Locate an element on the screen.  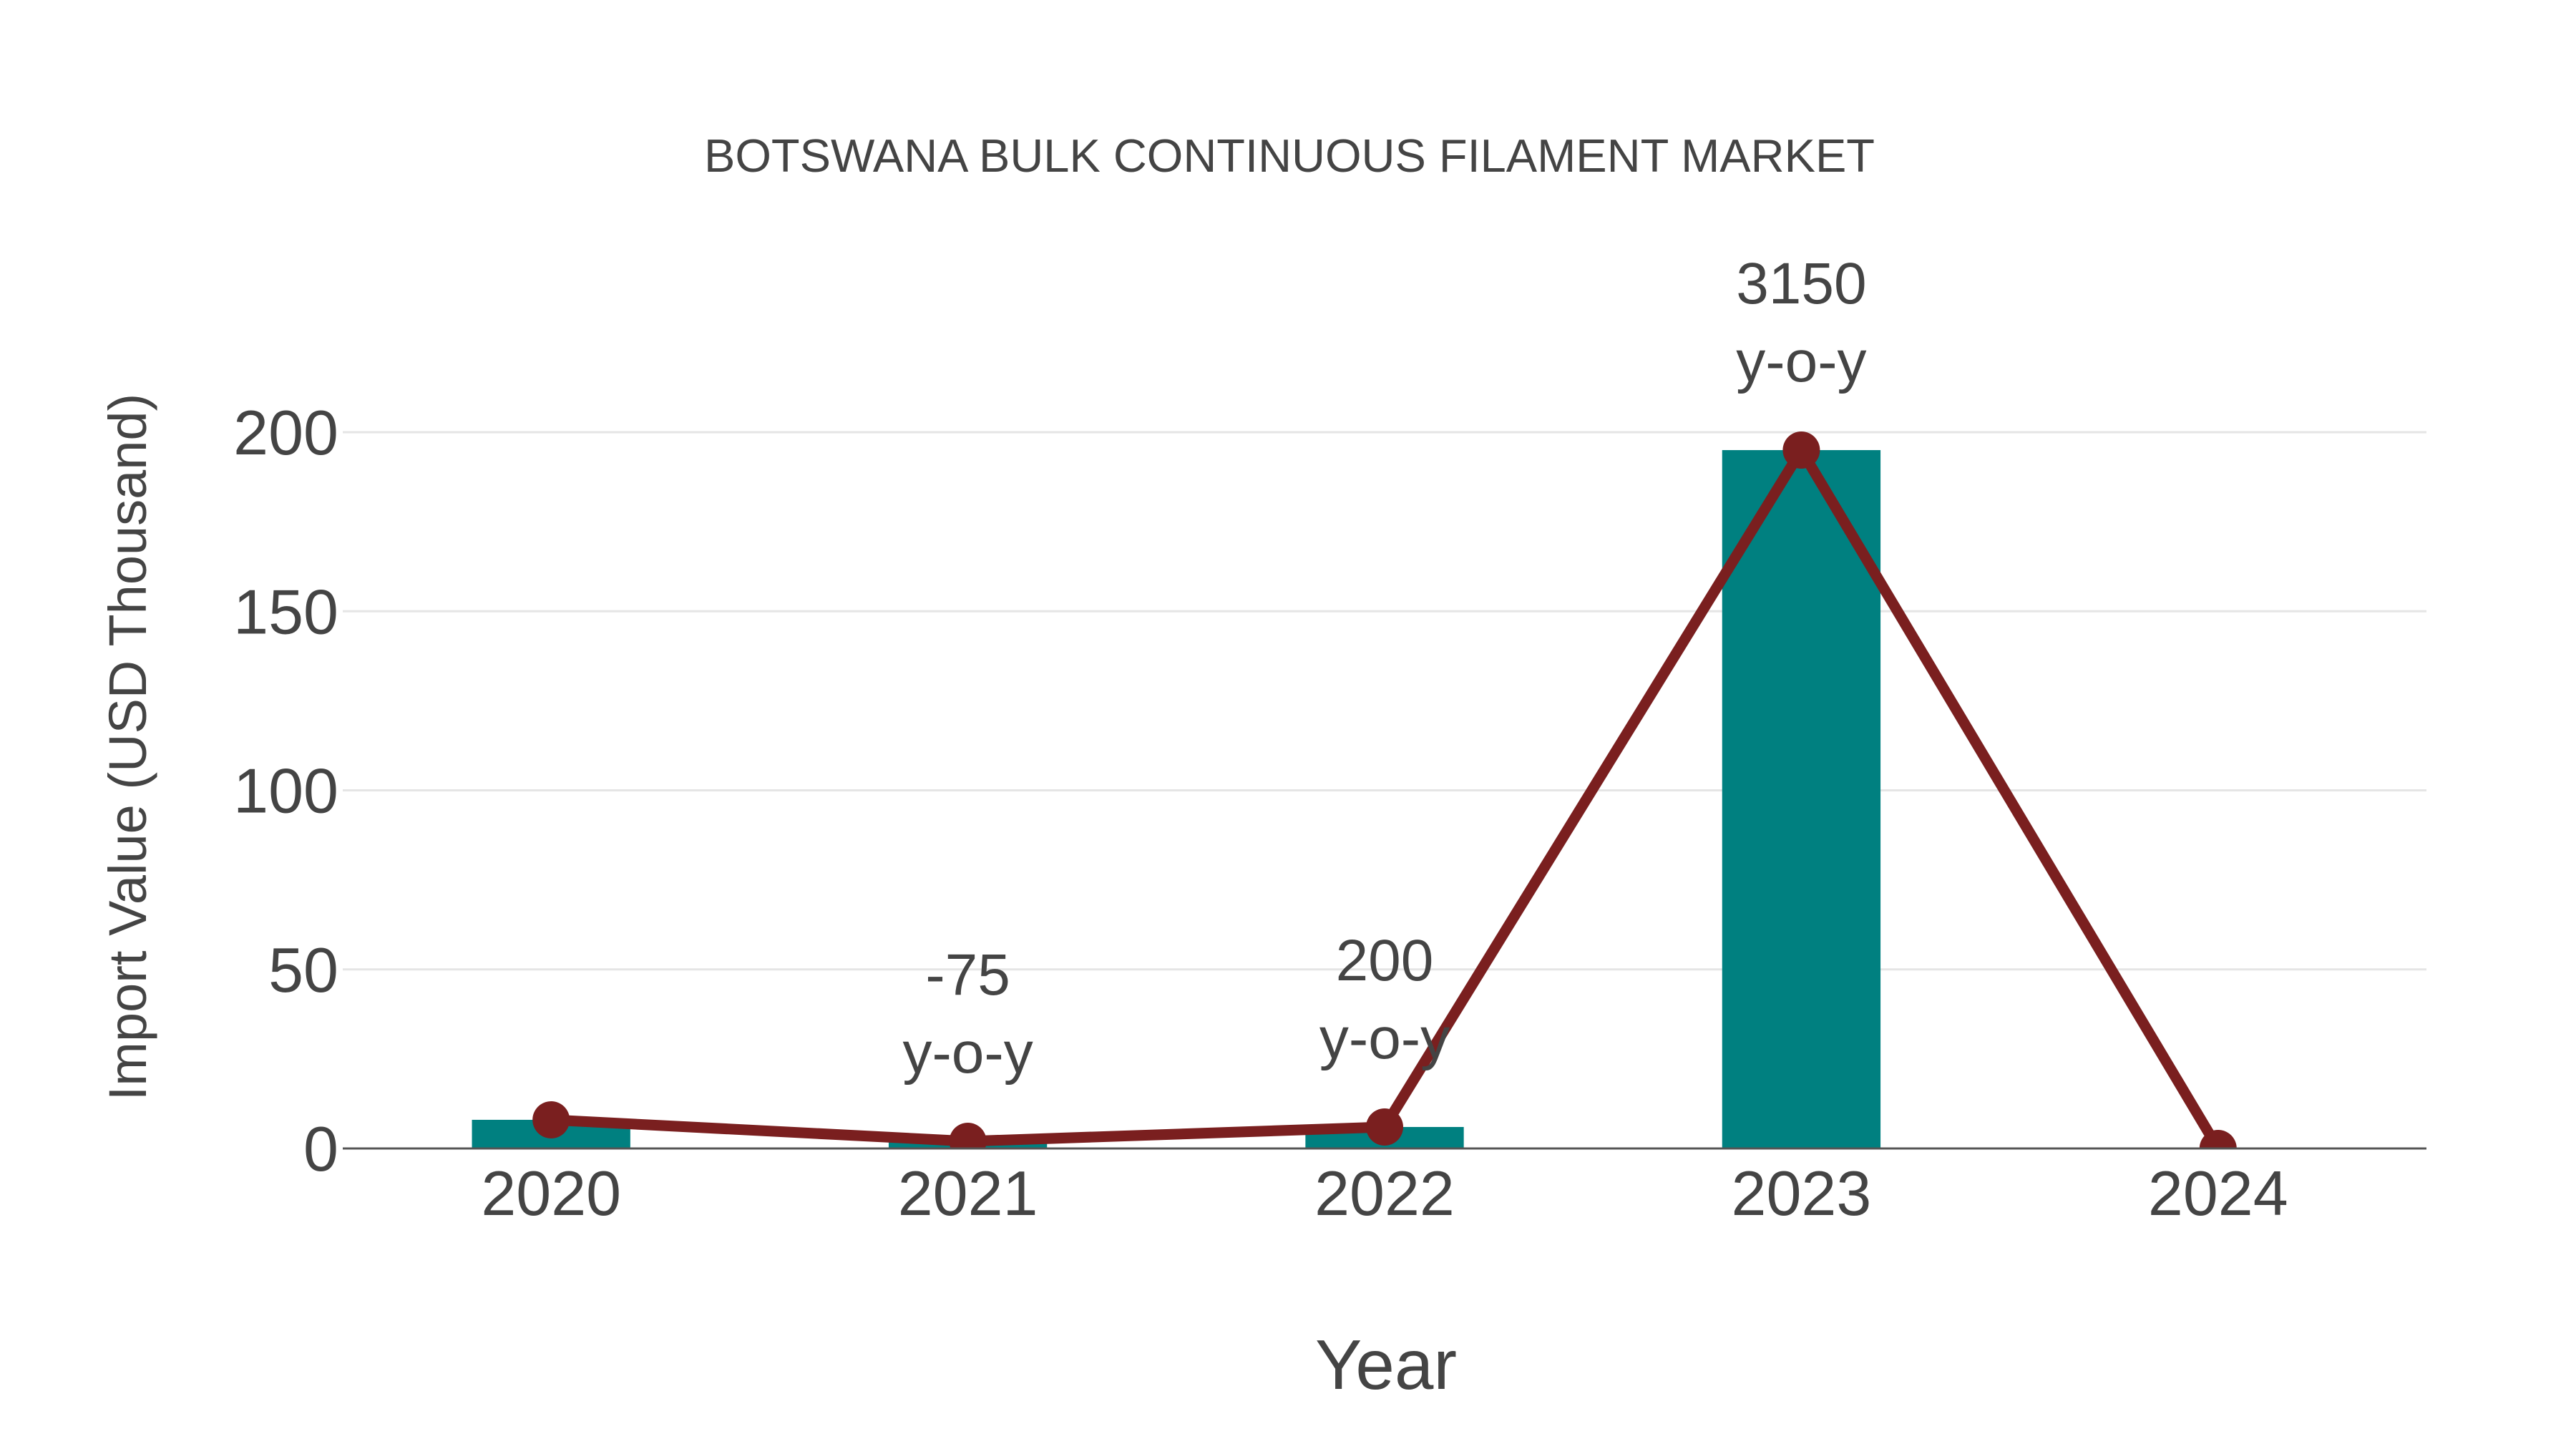
marker-2024 is located at coordinates (2218, 1148).